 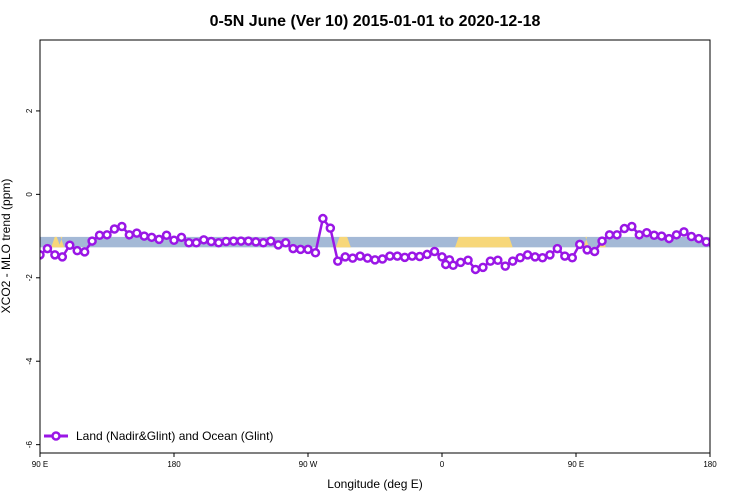 I want to click on land-ocean-band, so click(x=375, y=242).